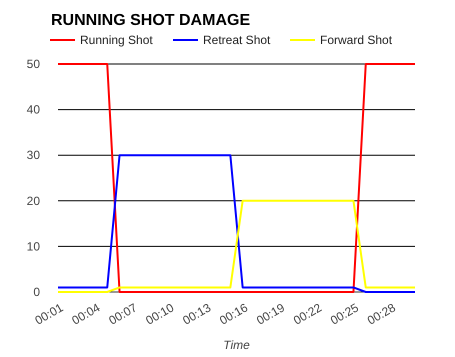  Describe the element at coordinates (33, 246) in the screenshot. I see `y-tick-label: 10` at that location.